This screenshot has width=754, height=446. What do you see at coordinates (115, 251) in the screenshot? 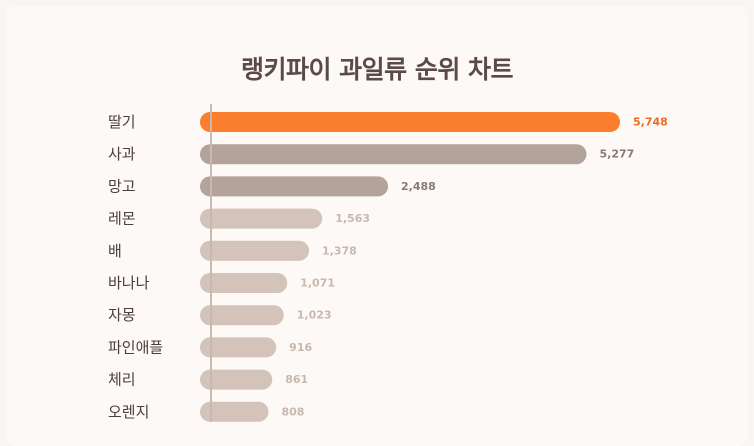
I see `category-label: 배` at bounding box center [115, 251].